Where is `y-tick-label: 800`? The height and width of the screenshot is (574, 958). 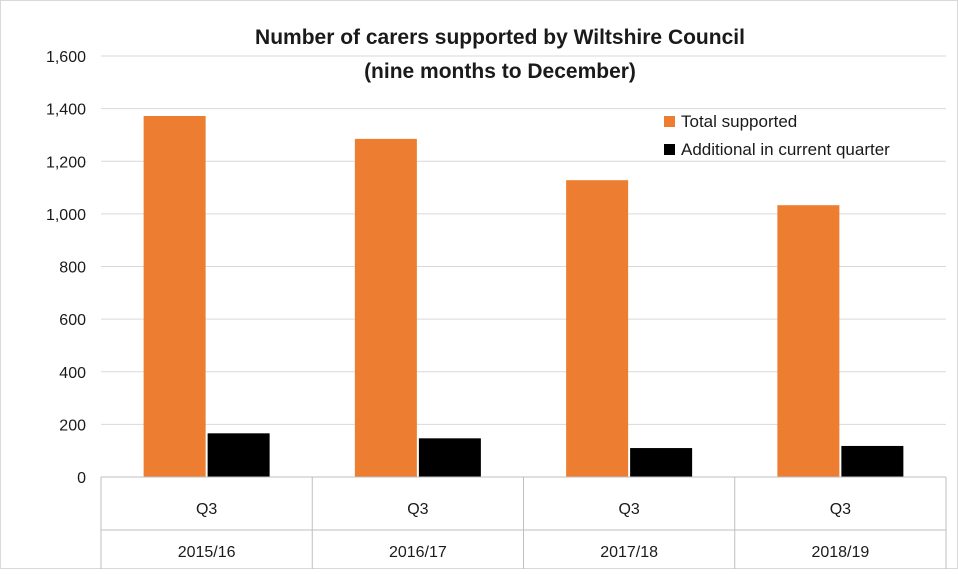 y-tick-label: 800 is located at coordinates (72, 268).